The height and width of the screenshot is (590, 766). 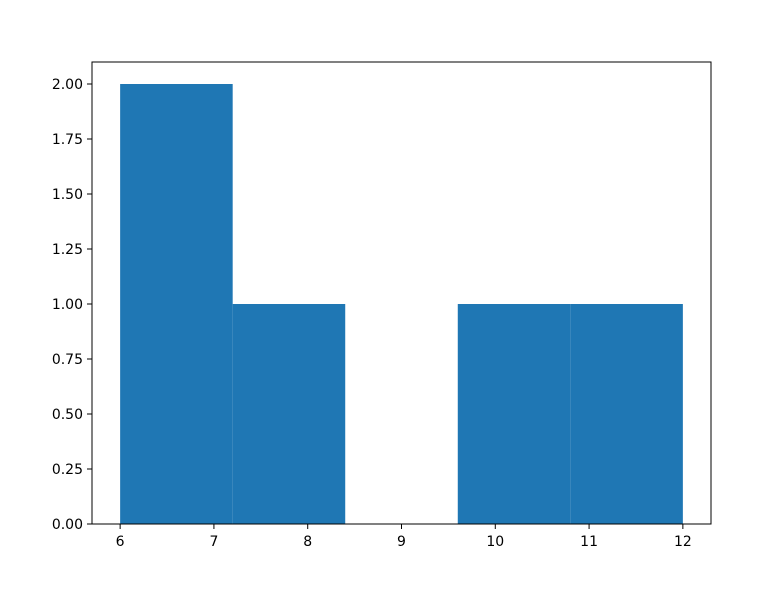 I want to click on y-tick-label: 0.50, so click(x=67, y=415).